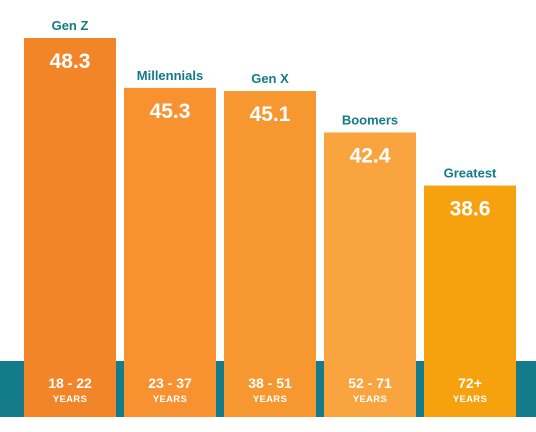 This screenshot has width=536, height=432. What do you see at coordinates (370, 155) in the screenshot?
I see `value-label: 42.4` at bounding box center [370, 155].